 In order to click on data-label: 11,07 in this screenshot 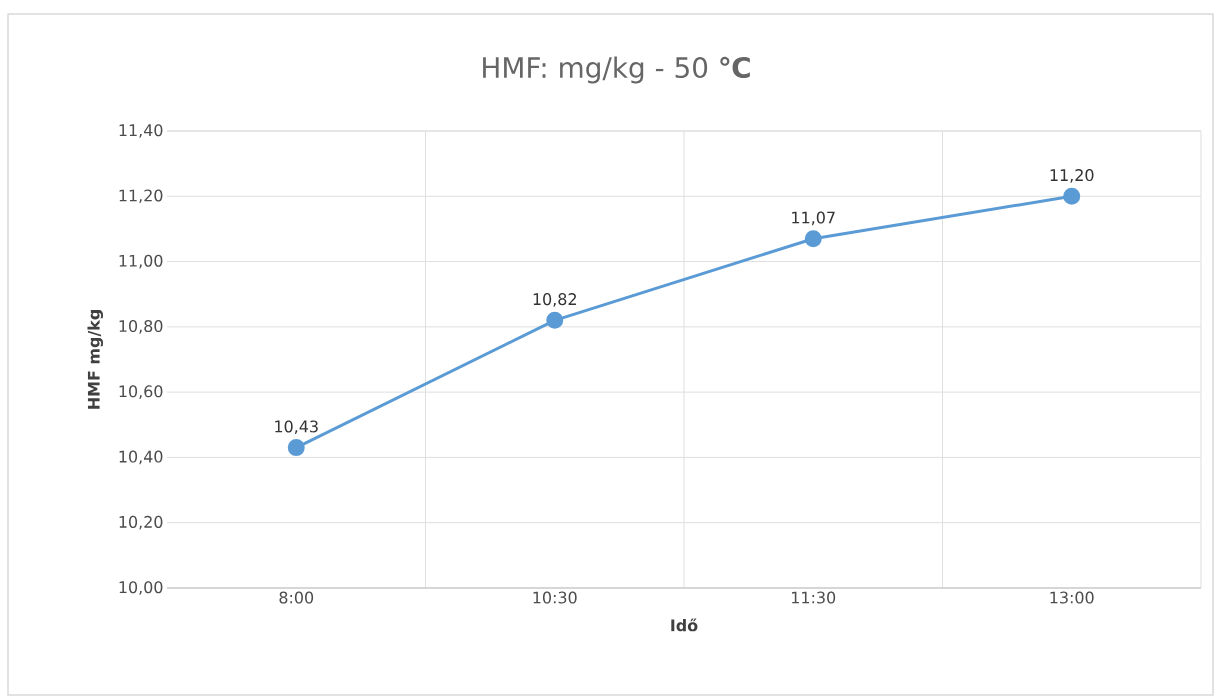, I will do `click(813, 218)`.